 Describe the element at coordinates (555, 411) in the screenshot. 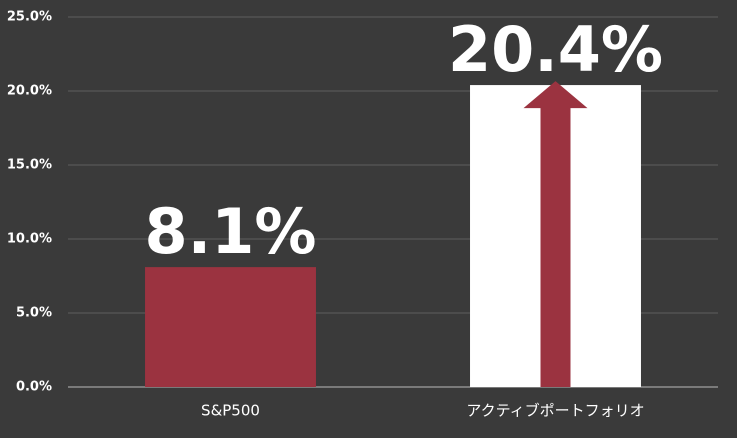

I see `x-tick-label: アクティブポートフォリオ` at that location.